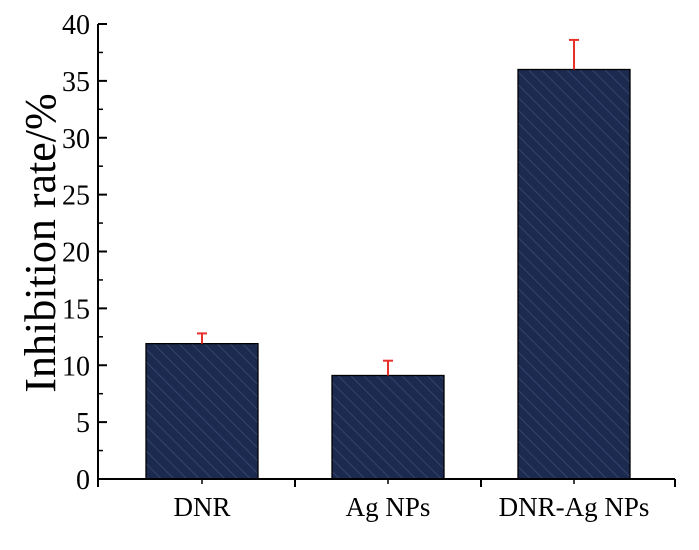  I want to click on y-tick-label: 15, so click(76, 309).